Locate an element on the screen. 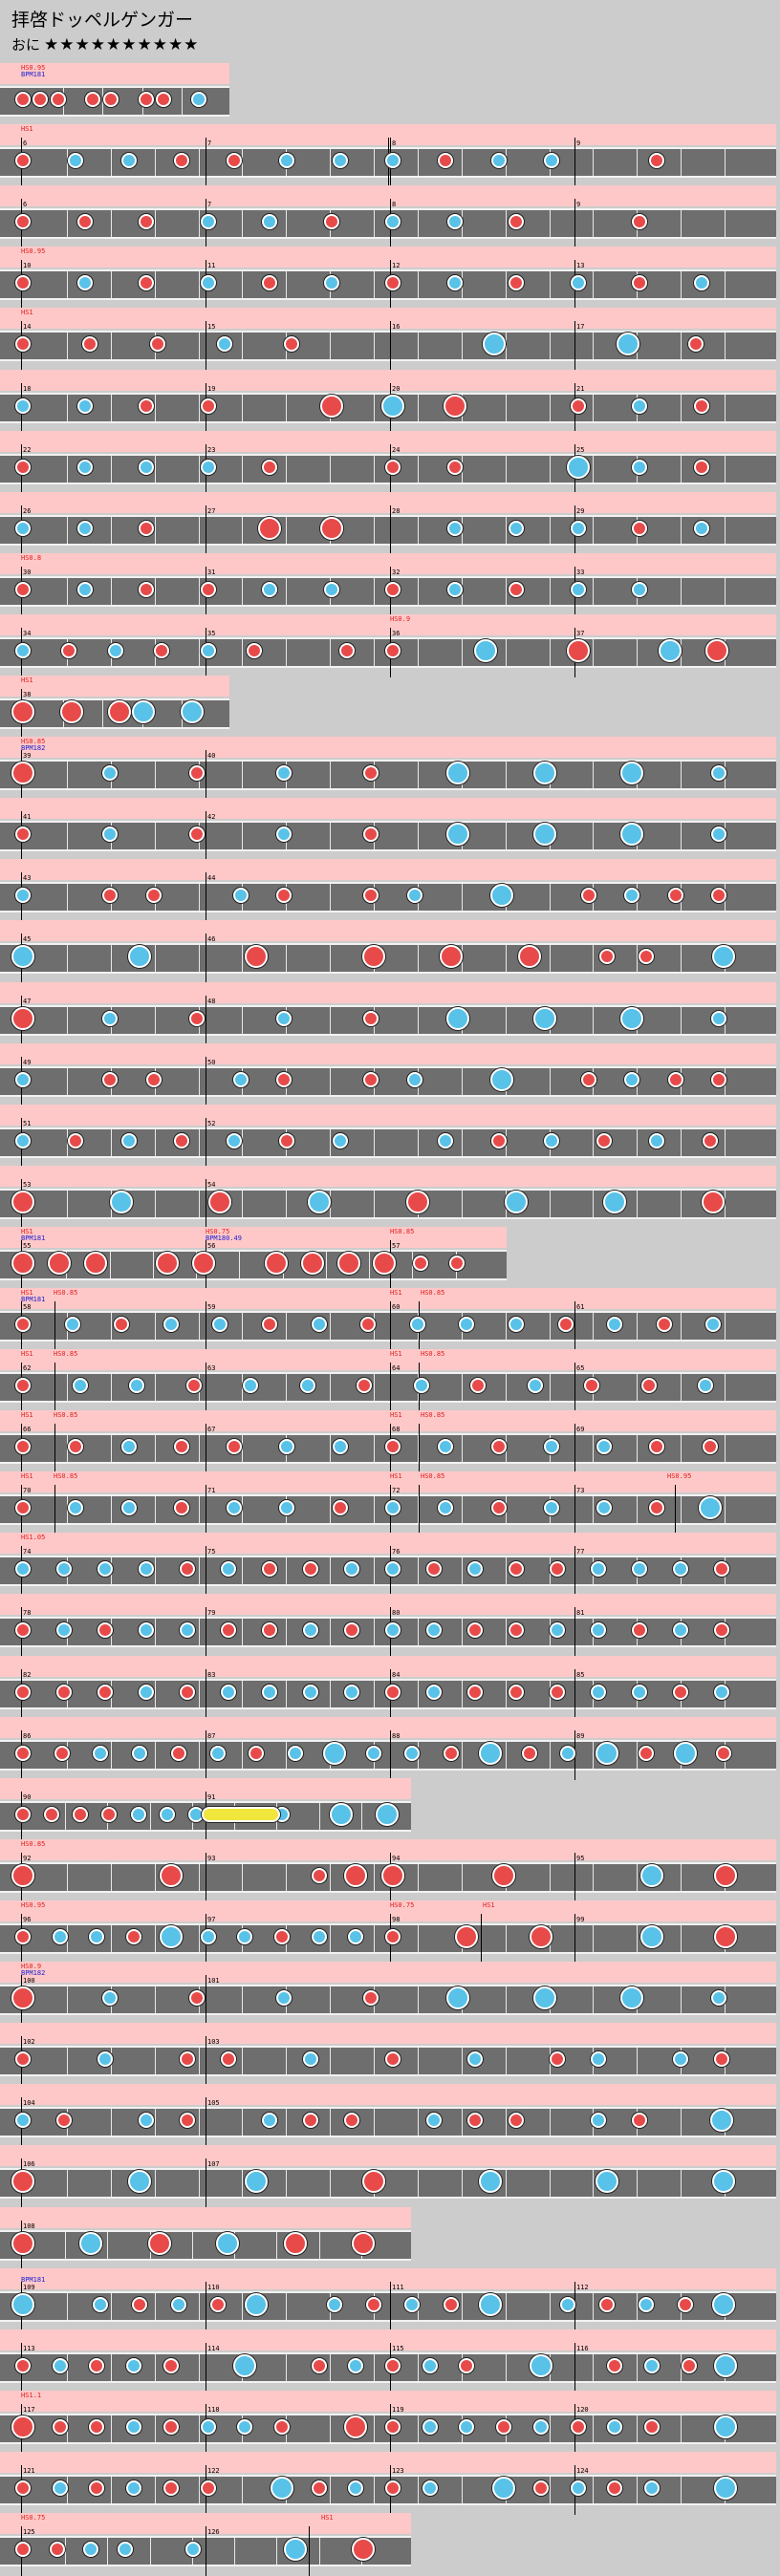 The height and width of the screenshot is (2576, 780). measure-number: 44 is located at coordinates (211, 878).